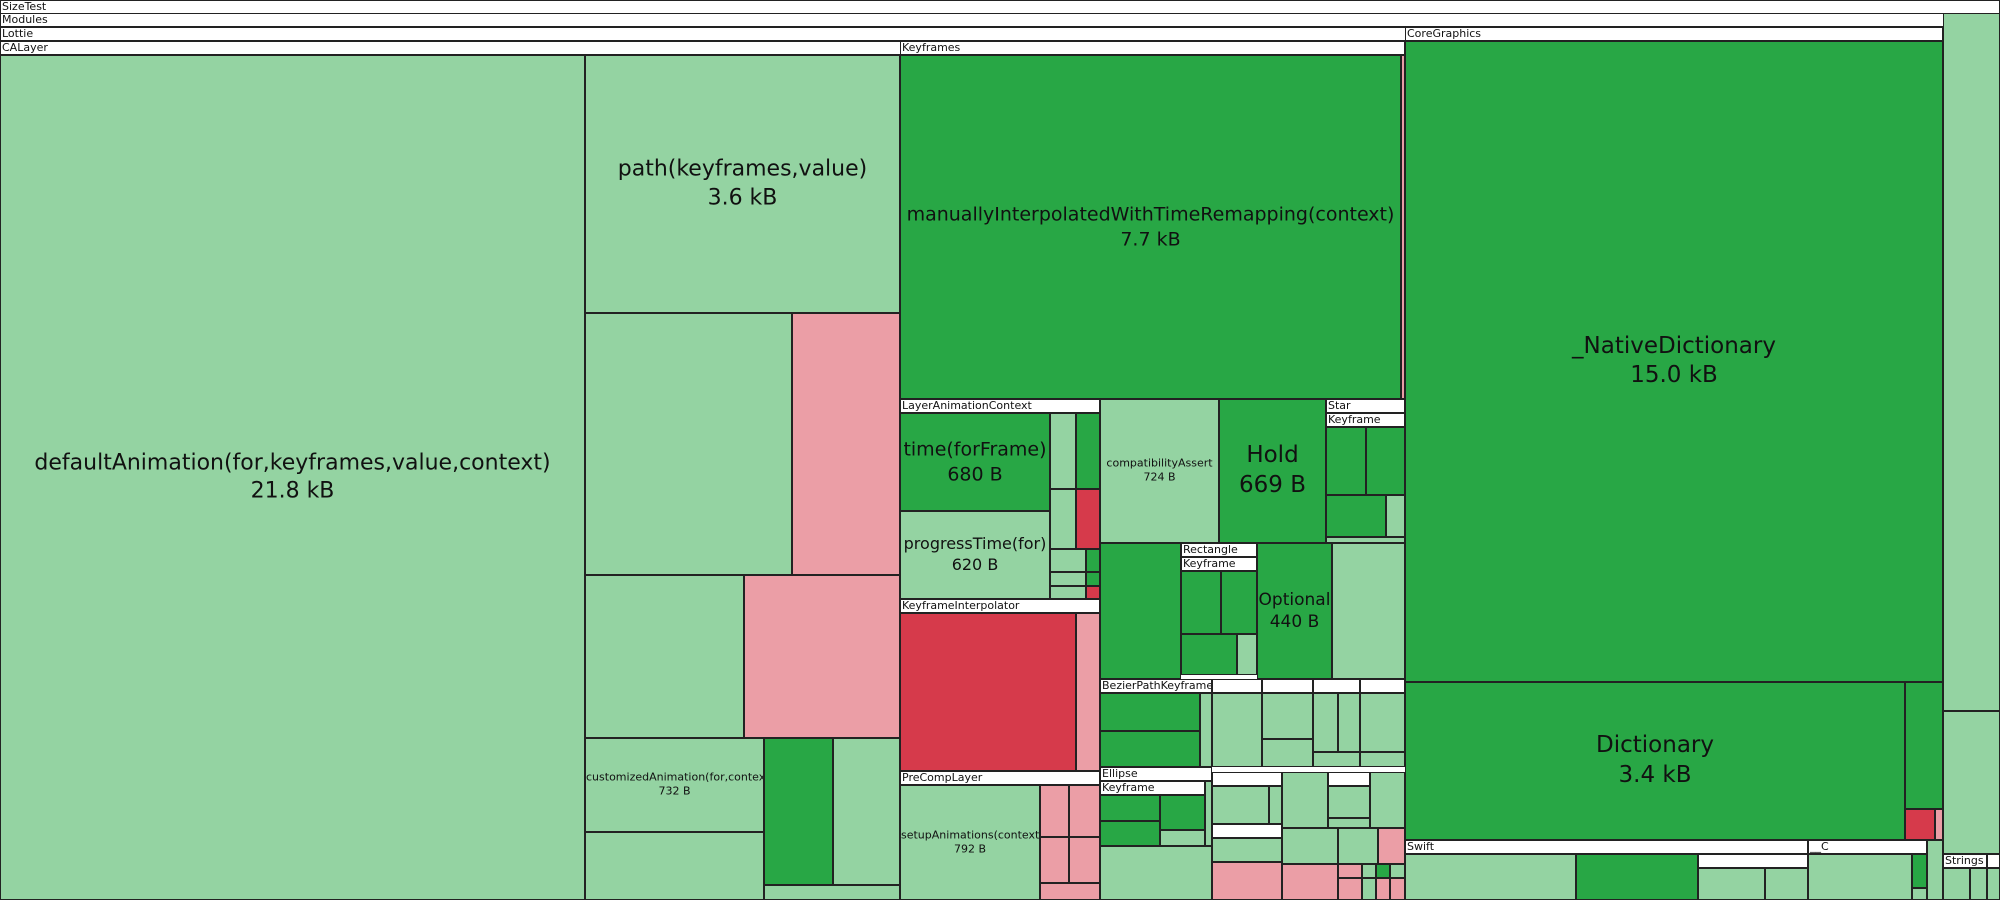 The height and width of the screenshot is (900, 2000). I want to click on header-precomplayer: PreCompLayer, so click(1000, 778).